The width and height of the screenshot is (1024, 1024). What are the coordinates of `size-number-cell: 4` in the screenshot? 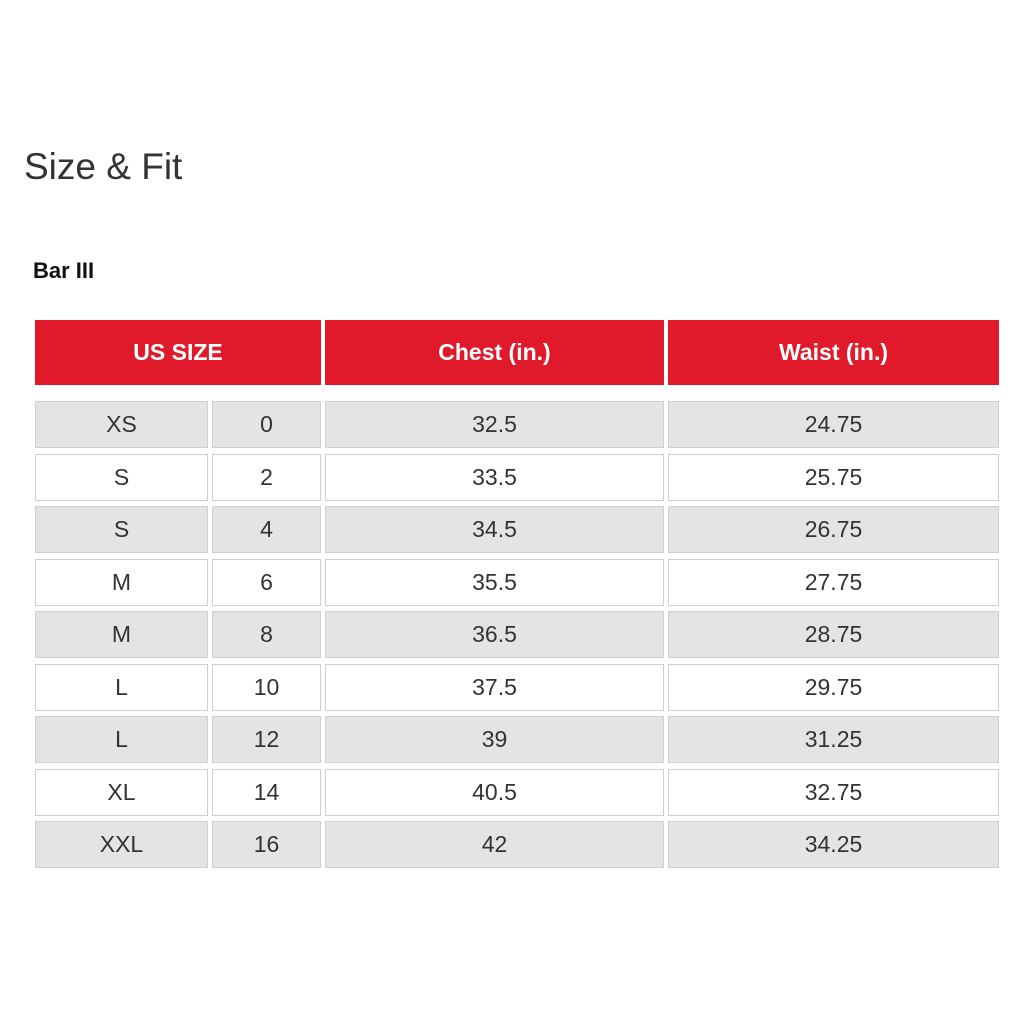 It's located at (266, 529).